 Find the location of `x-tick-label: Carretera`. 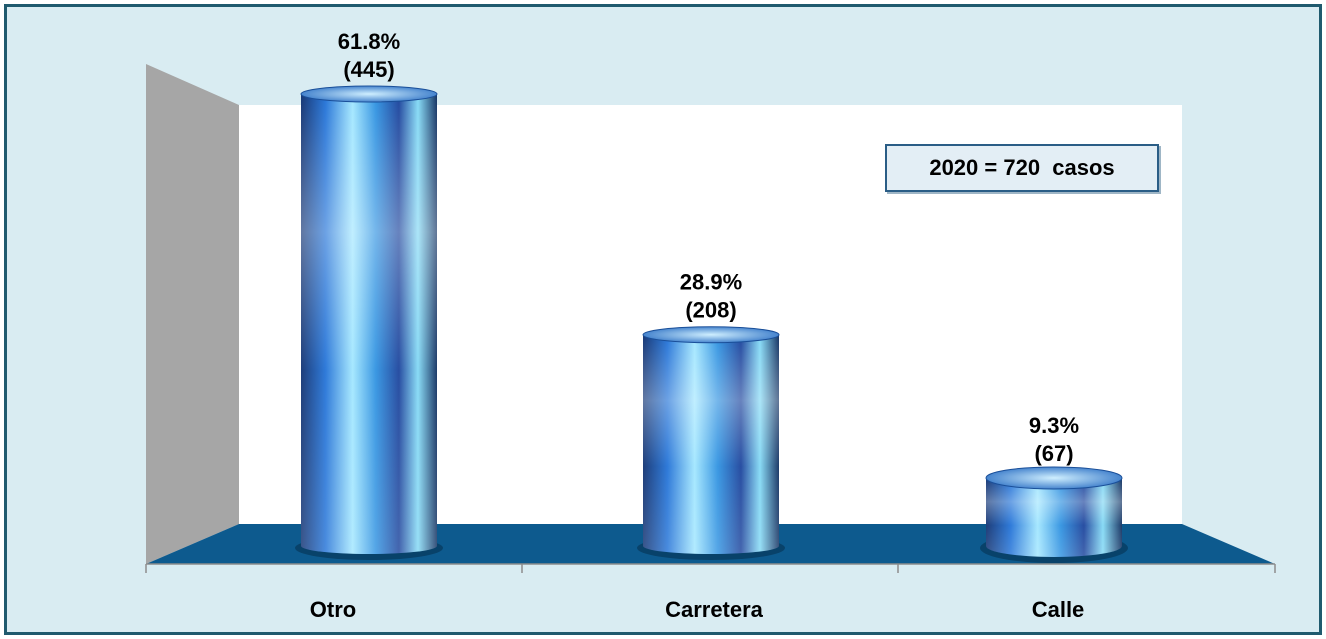

x-tick-label: Carretera is located at coordinates (714, 609).